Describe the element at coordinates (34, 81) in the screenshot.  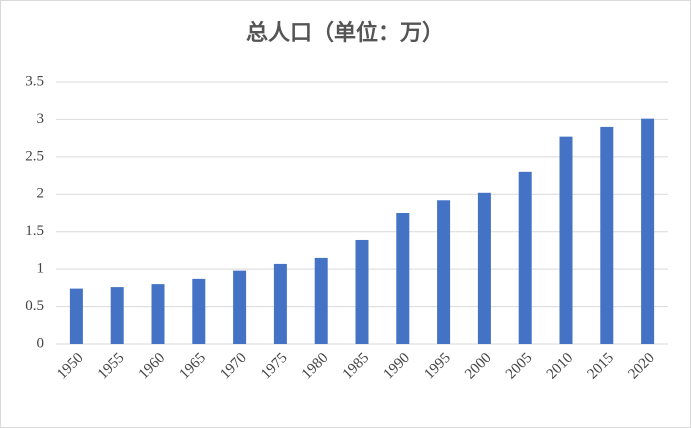
I see `y-tick-label: 3.5` at that location.